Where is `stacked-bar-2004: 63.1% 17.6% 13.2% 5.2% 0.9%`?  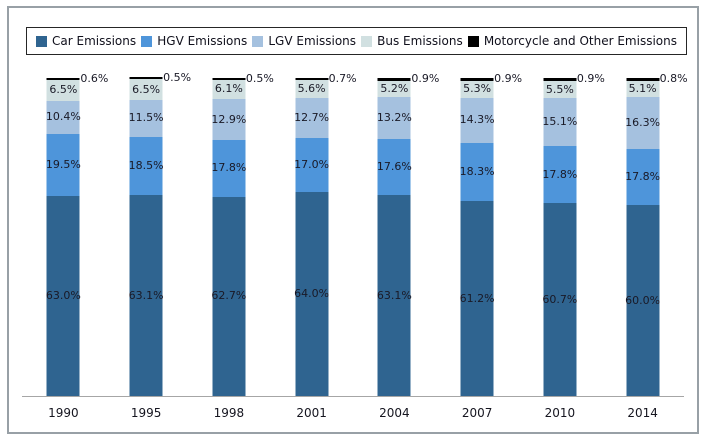 stacked-bar-2004: 63.1% 17.6% 13.2% 5.2% 0.9% is located at coordinates (408, 234).